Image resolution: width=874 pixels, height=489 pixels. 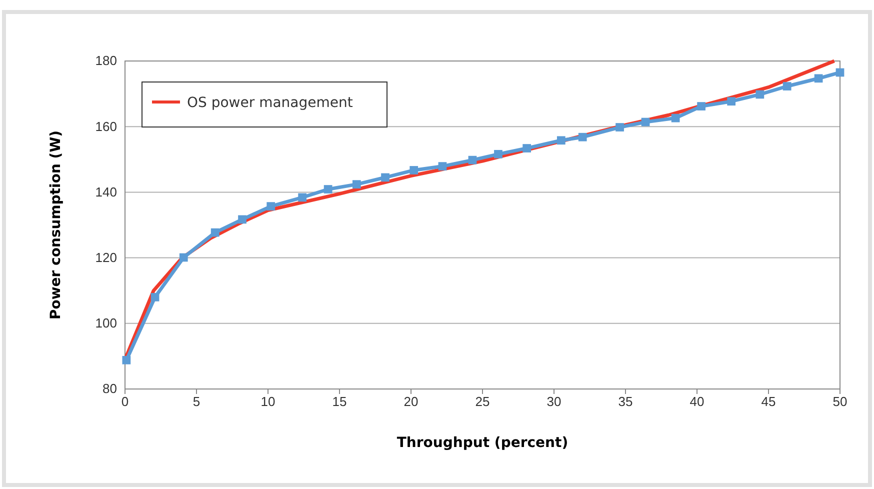 What do you see at coordinates (270, 103) in the screenshot?
I see `legend-label: OS power management` at bounding box center [270, 103].